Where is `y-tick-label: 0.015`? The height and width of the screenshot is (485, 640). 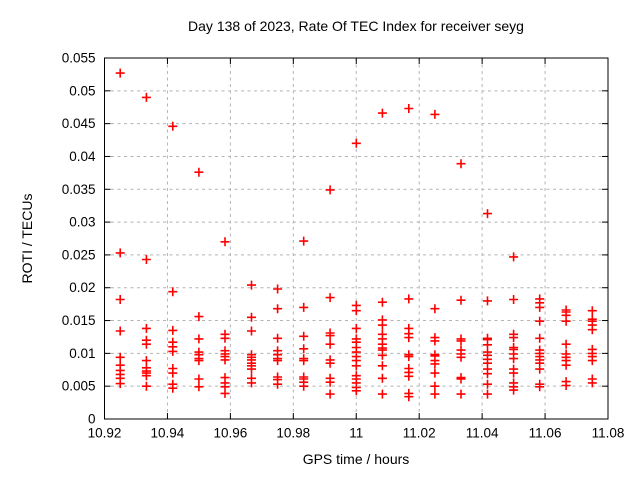
y-tick-label: 0.015 is located at coordinates (79, 320).